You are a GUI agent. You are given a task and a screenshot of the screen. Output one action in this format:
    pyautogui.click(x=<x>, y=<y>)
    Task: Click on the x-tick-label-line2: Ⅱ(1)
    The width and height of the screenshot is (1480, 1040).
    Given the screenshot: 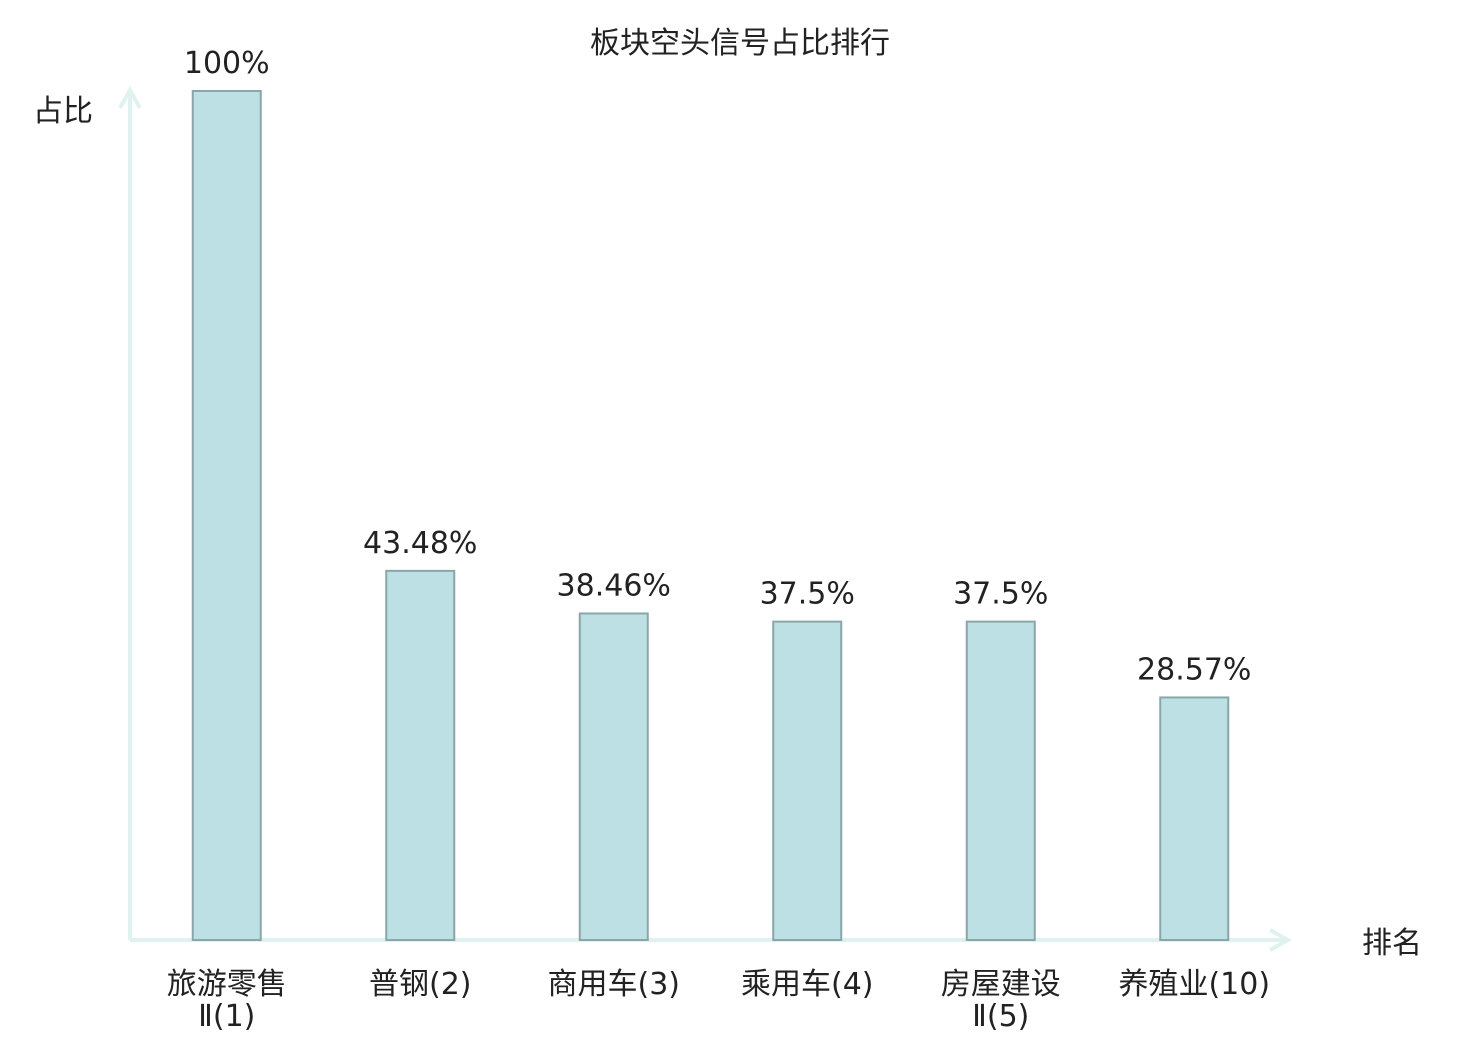 What is the action you would take?
    pyautogui.click(x=226, y=1016)
    